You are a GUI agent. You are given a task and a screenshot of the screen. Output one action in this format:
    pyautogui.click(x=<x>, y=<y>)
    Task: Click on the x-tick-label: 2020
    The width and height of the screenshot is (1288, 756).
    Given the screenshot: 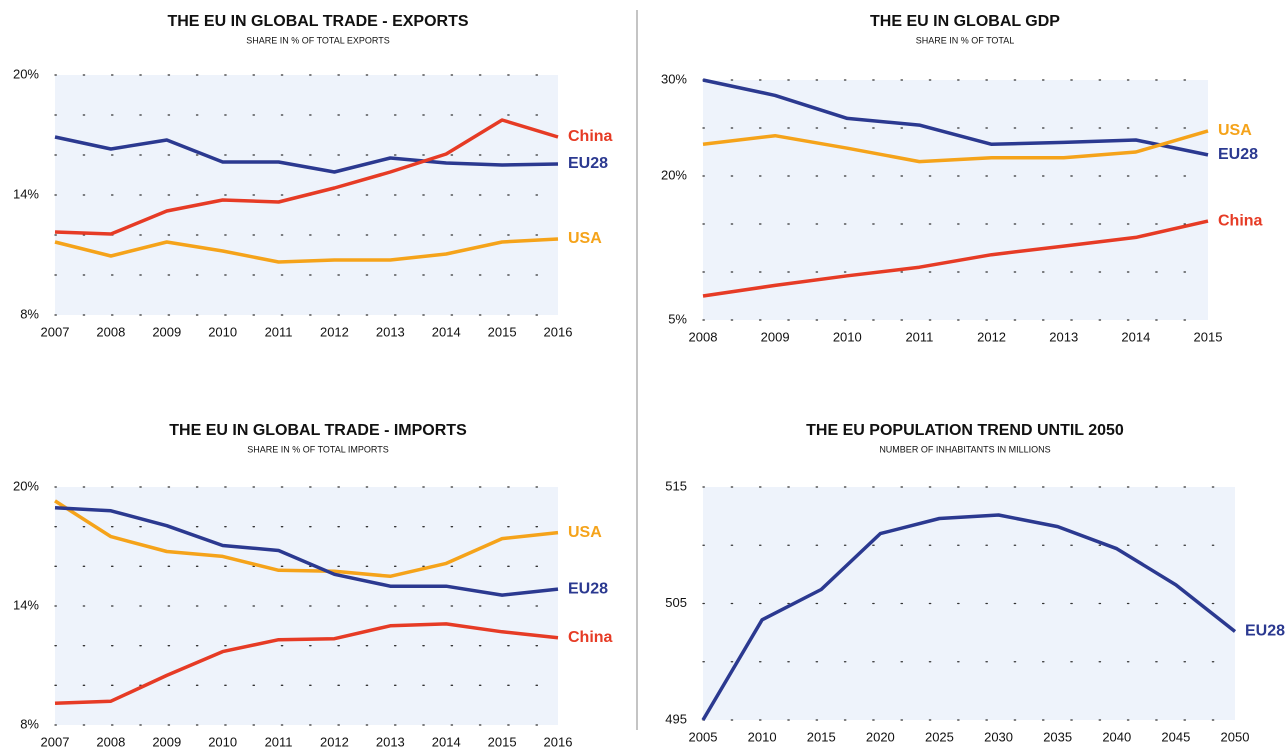 What is the action you would take?
    pyautogui.click(x=880, y=736)
    